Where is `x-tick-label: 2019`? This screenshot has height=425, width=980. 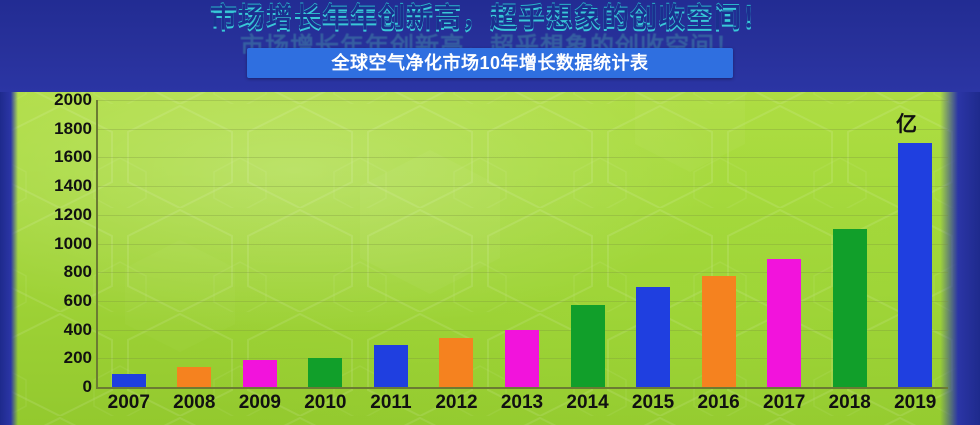 x-tick-label: 2019 is located at coordinates (915, 402).